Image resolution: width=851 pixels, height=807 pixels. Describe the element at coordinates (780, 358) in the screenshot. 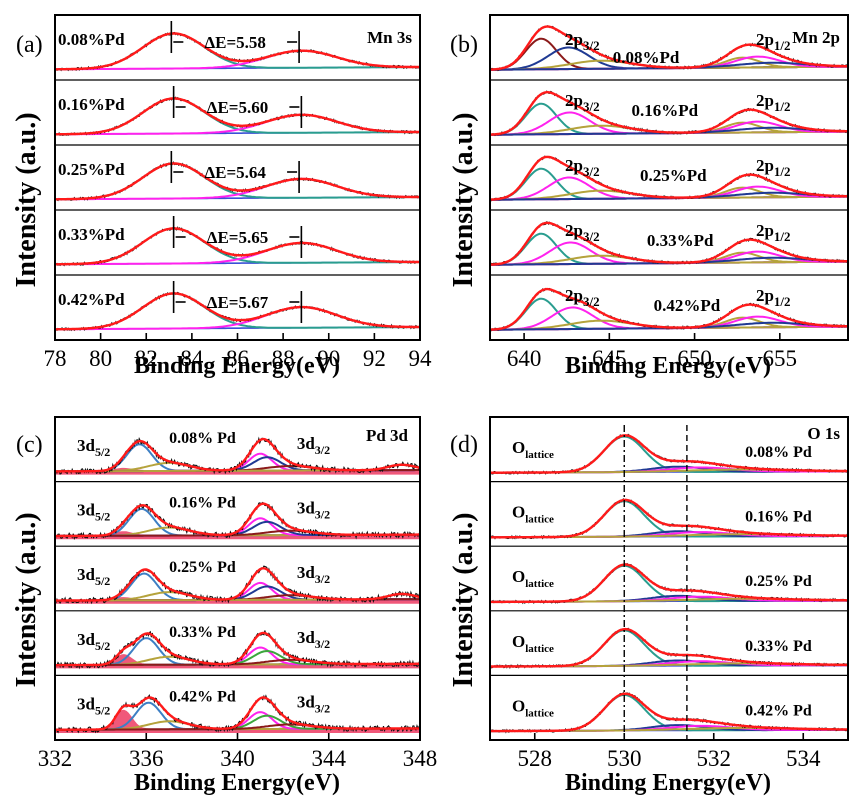

I see `x-tick-label: 655` at that location.